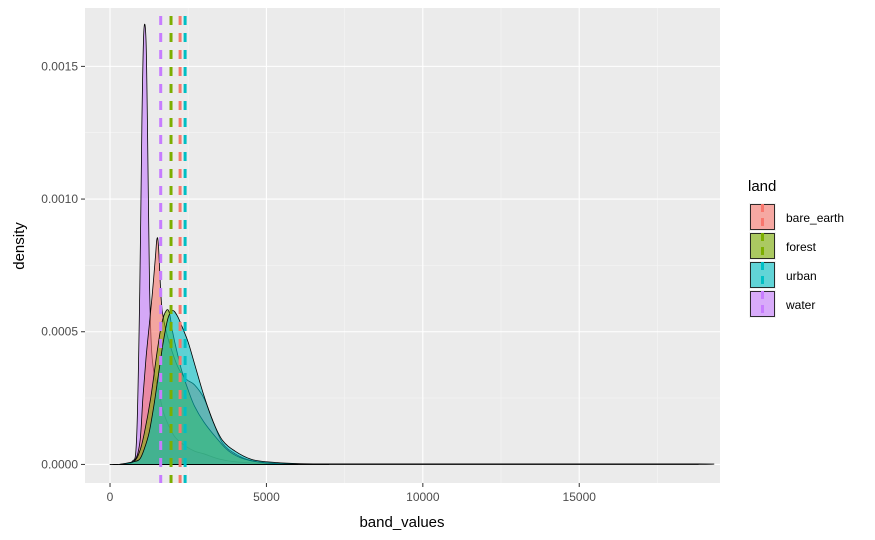 The width and height of the screenshot is (875, 540). What do you see at coordinates (580, 497) in the screenshot?
I see `x-tick-label: 15000` at bounding box center [580, 497].